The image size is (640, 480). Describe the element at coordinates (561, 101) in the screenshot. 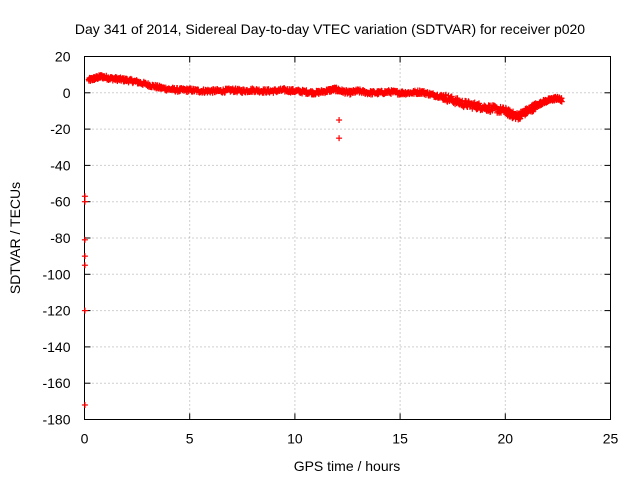

I see `data-point` at that location.